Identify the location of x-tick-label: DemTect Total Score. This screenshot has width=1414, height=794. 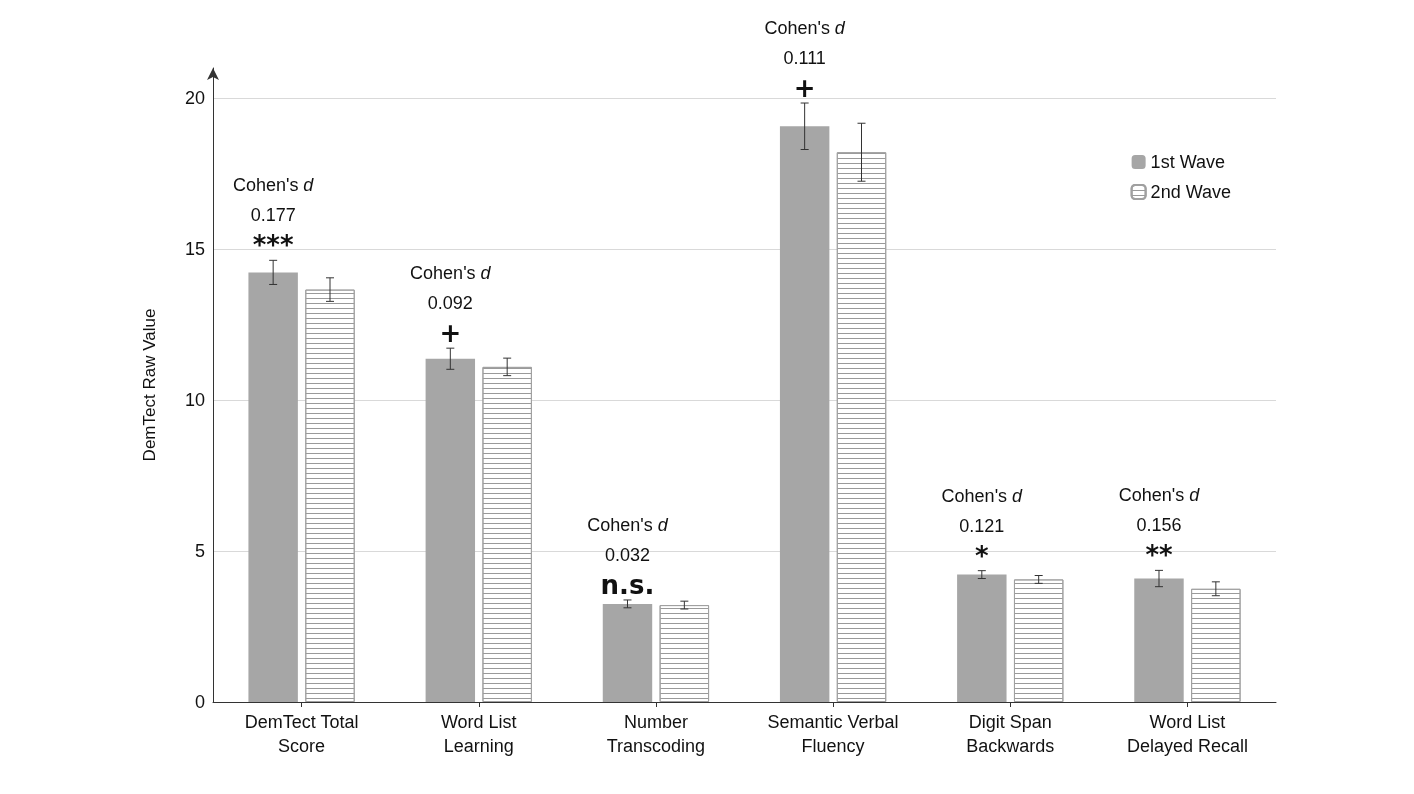
(301, 734).